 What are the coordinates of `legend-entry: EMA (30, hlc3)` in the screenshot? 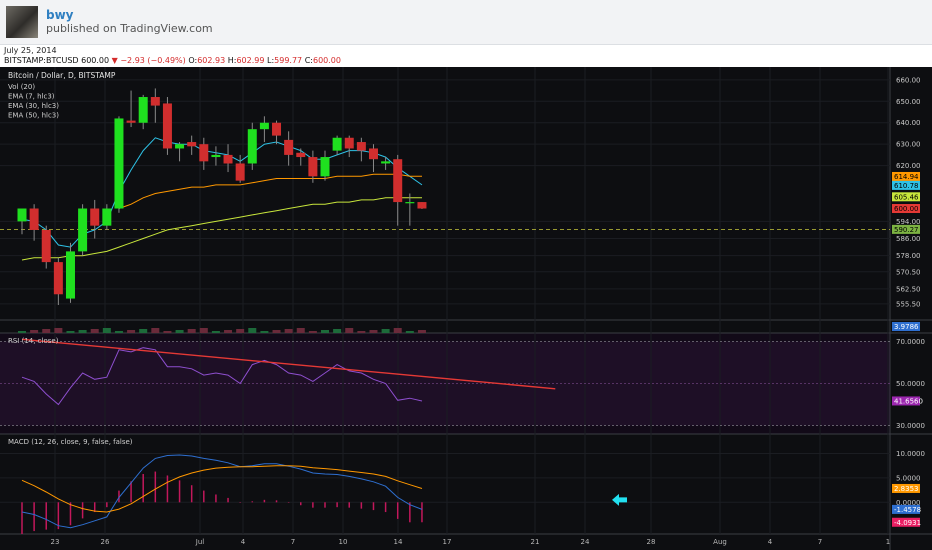 It's located at (33, 106).